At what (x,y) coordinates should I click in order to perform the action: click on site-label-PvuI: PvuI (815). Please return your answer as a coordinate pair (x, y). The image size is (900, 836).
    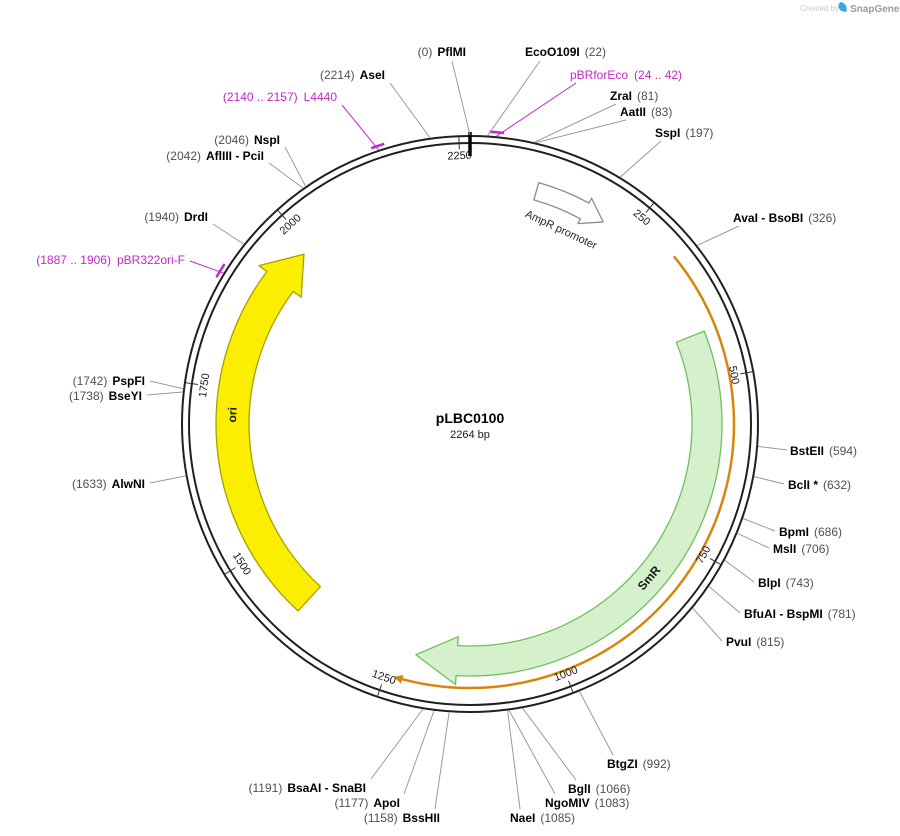
    Looking at the image, I should click on (755, 642).